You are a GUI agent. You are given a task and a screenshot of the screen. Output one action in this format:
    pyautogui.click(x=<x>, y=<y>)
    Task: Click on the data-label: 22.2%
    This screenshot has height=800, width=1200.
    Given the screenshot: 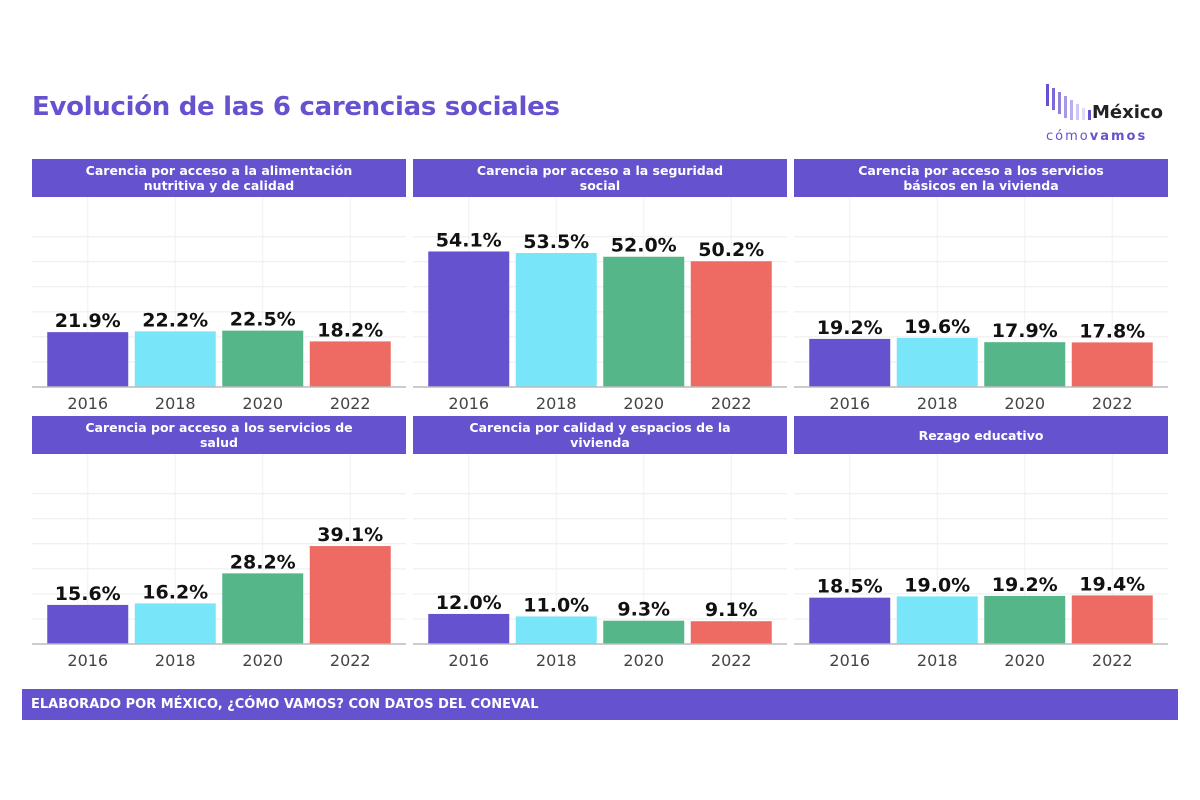 What is the action you would take?
    pyautogui.click(x=175, y=320)
    